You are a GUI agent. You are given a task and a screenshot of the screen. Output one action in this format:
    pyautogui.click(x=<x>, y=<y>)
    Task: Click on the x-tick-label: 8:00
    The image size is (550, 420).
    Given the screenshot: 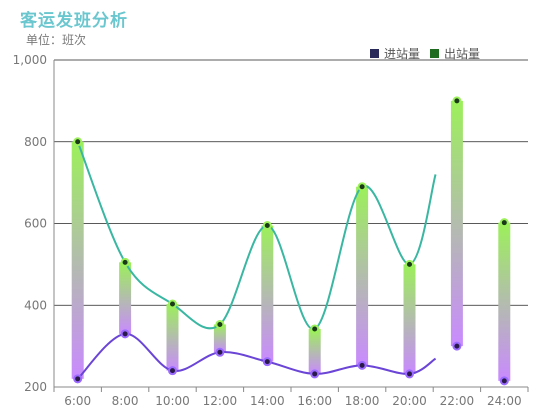 What is the action you would take?
    pyautogui.click(x=125, y=401)
    